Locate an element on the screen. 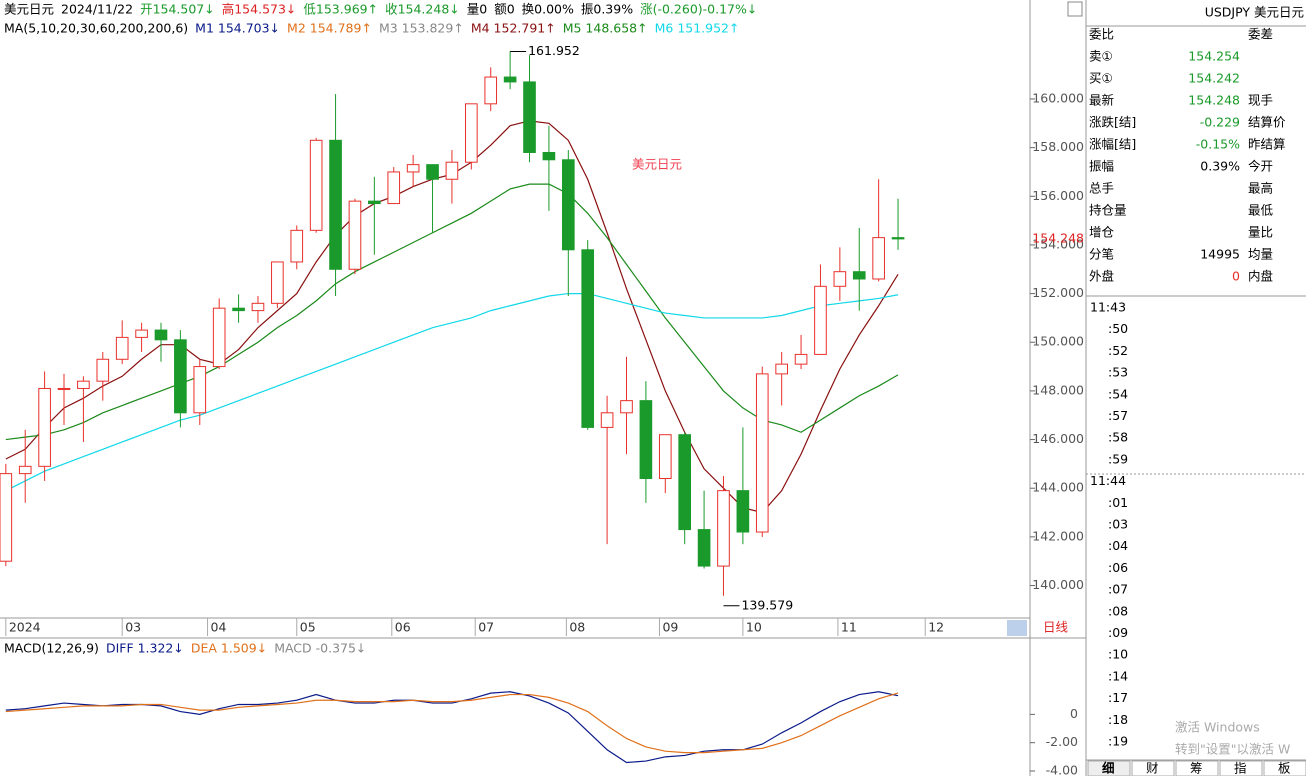 The image size is (1306, 776). macd-header: DEA 1.509↓ is located at coordinates (229, 648).